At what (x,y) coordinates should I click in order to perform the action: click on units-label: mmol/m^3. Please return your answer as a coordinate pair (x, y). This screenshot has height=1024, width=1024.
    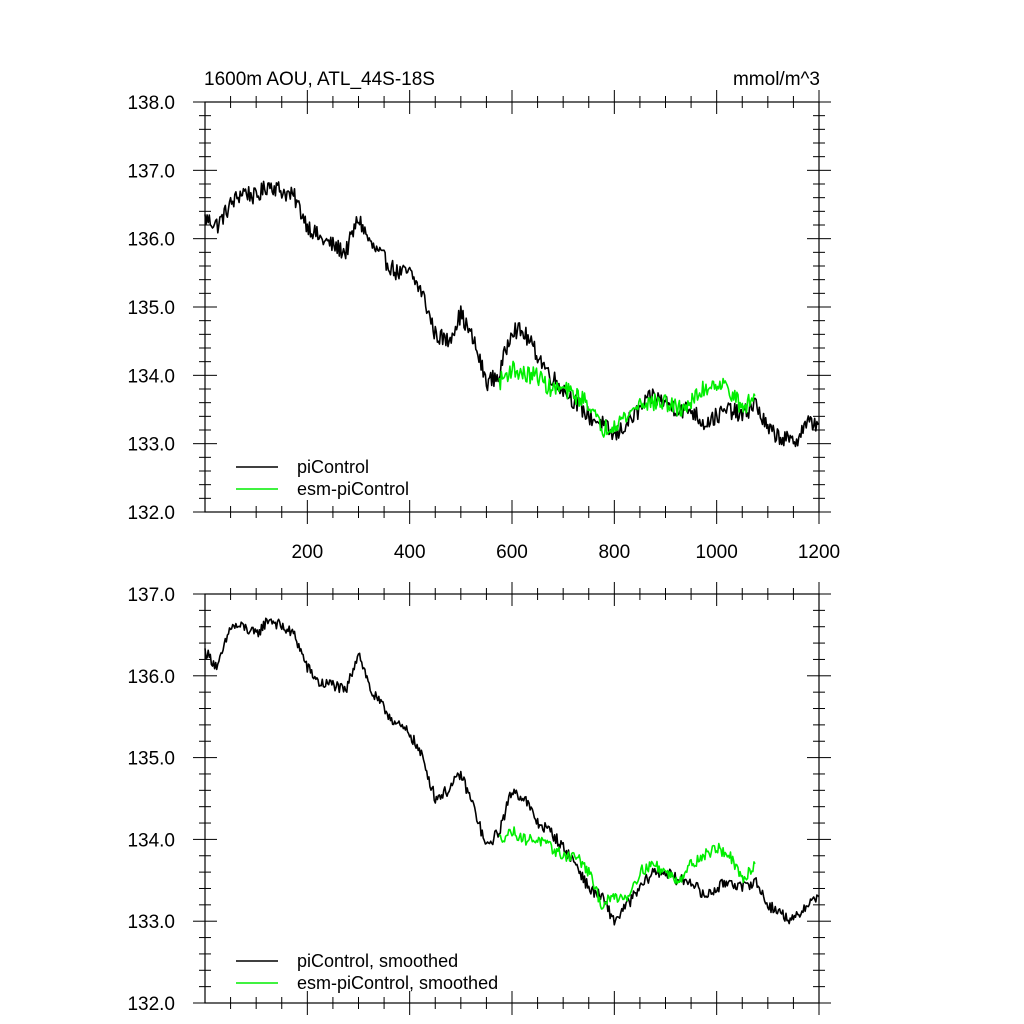
    Looking at the image, I should click on (776, 79).